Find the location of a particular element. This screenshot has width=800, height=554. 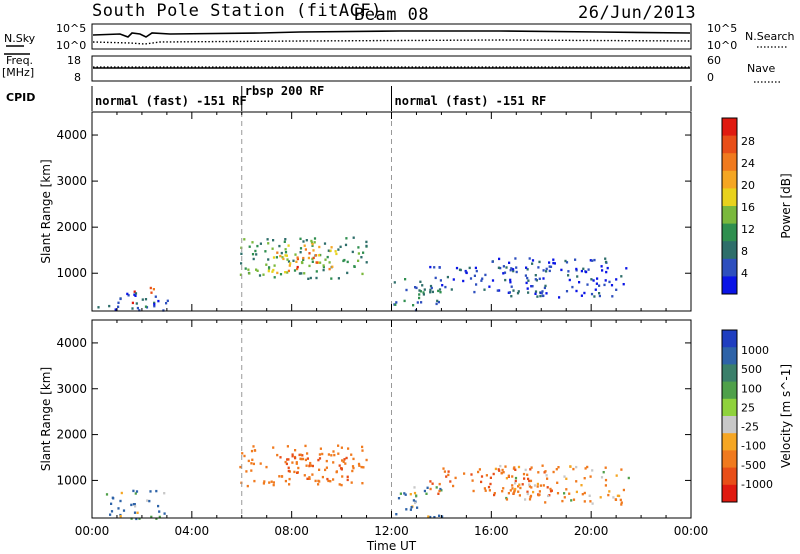

velocity-colorbar-tick: -1000 is located at coordinates (757, 484).